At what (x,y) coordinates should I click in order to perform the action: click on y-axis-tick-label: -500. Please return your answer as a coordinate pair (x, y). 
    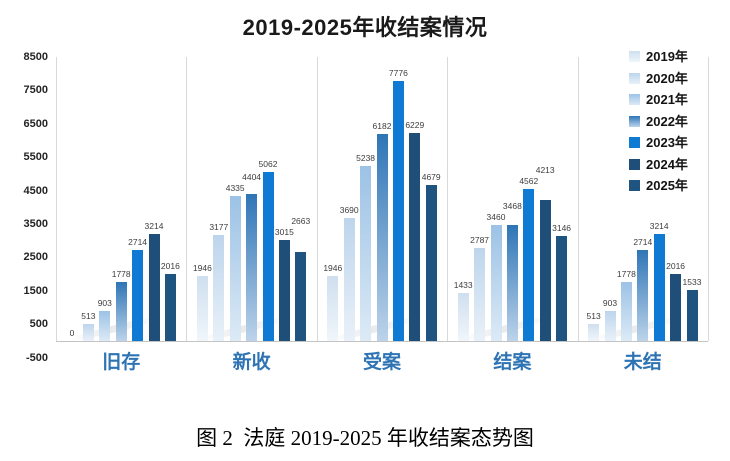
    Looking at the image, I should click on (36, 357).